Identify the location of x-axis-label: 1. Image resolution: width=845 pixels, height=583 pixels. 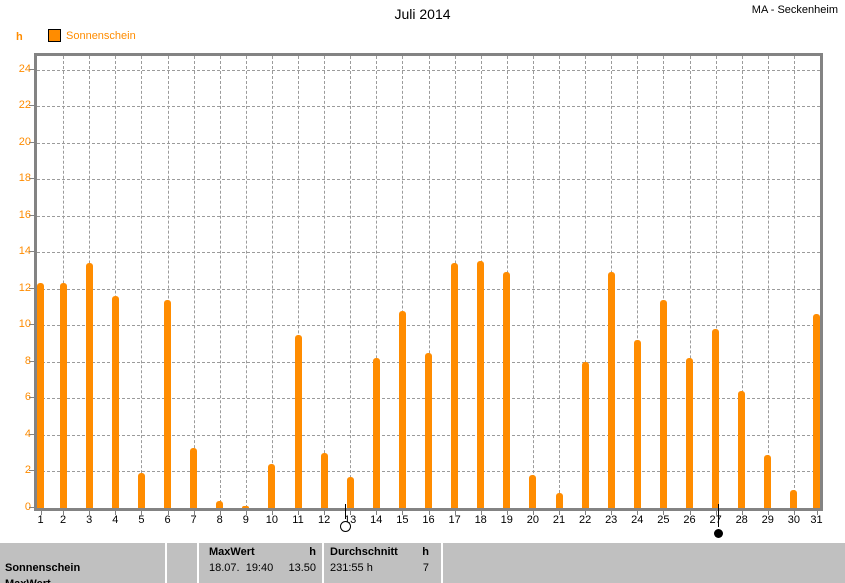
(40, 520).